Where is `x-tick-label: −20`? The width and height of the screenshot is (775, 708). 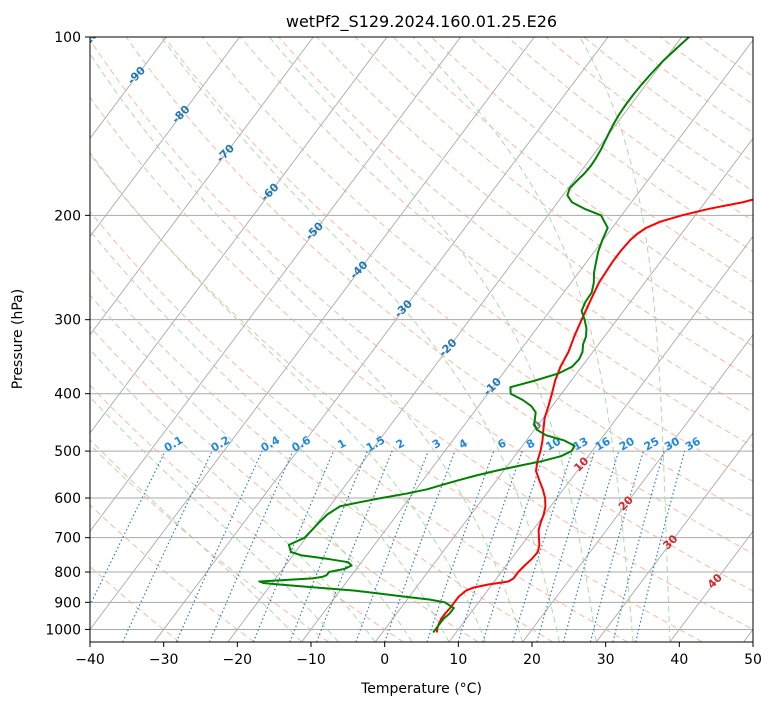
x-tick-label: −20 is located at coordinates (238, 660).